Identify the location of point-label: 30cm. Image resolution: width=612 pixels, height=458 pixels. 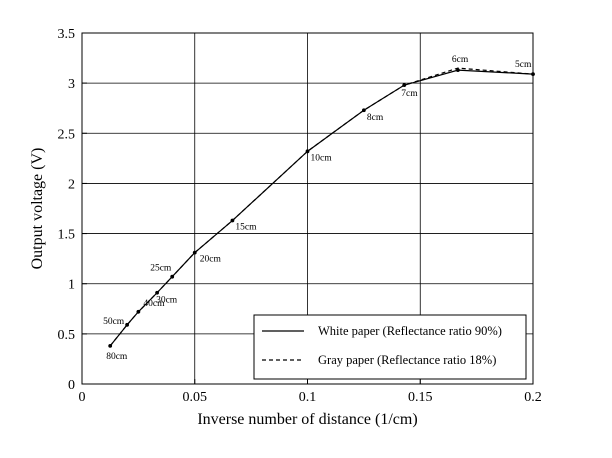
(167, 301).